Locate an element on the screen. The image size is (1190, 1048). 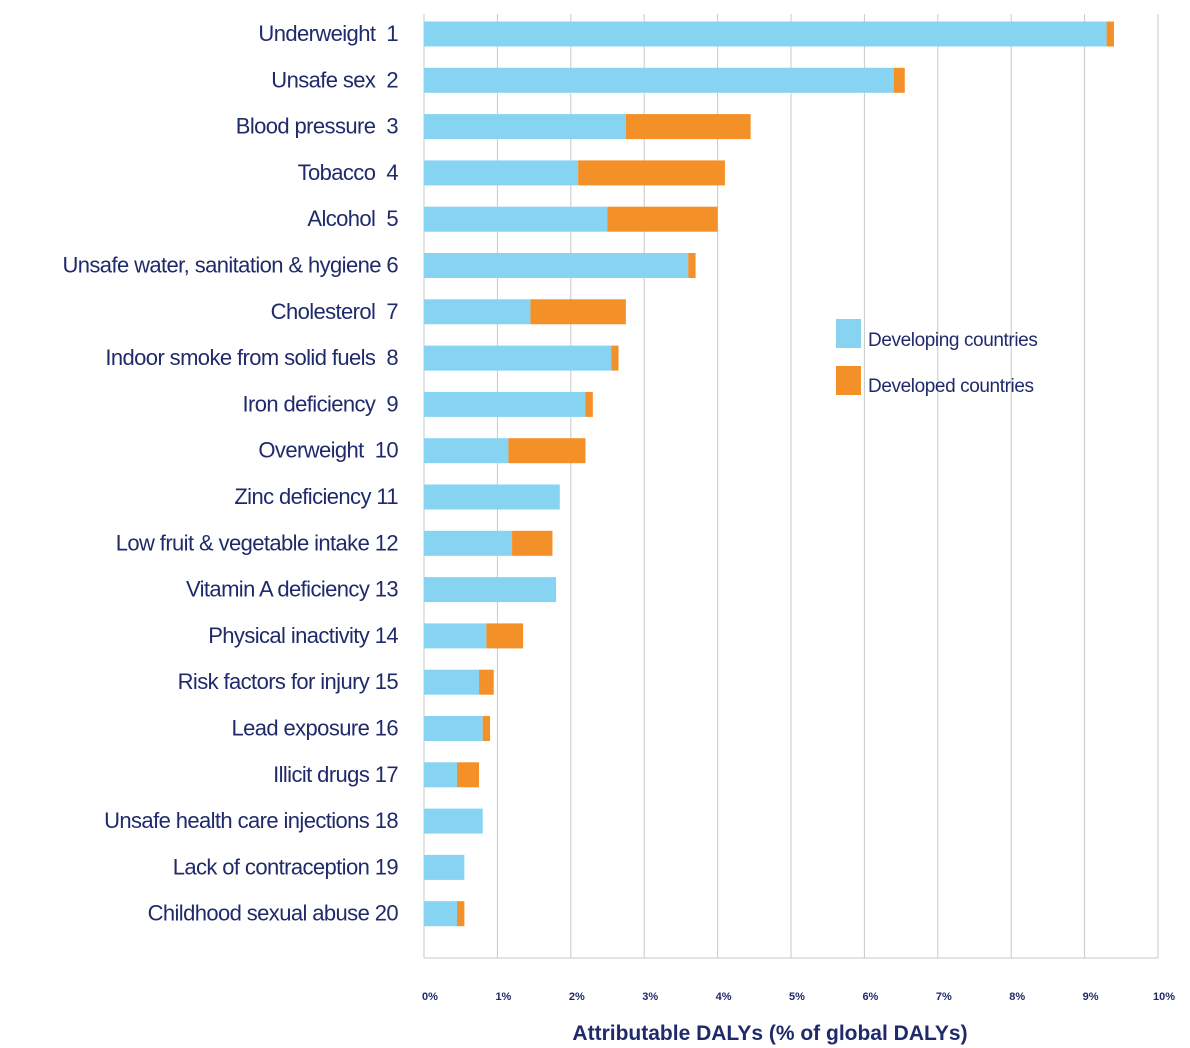
x-tick-label: 5% is located at coordinates (797, 997).